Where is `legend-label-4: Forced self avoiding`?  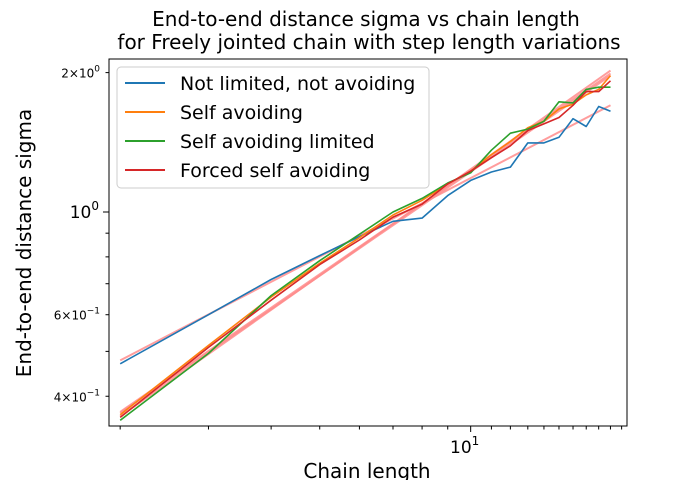
legend-label-4: Forced self avoiding is located at coordinates (275, 171).